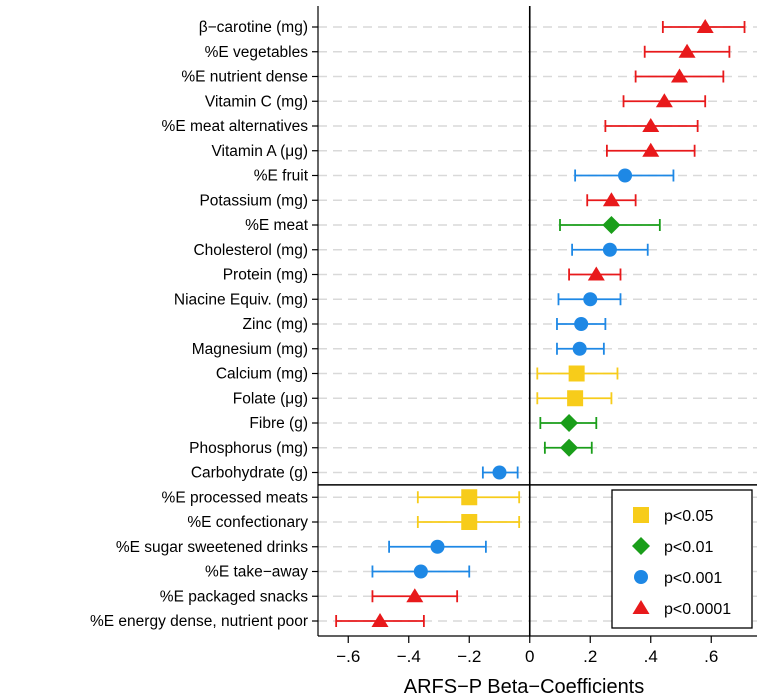  Describe the element at coordinates (250, 349) in the screenshot. I see `row-label: Magnesium (mg)` at that location.